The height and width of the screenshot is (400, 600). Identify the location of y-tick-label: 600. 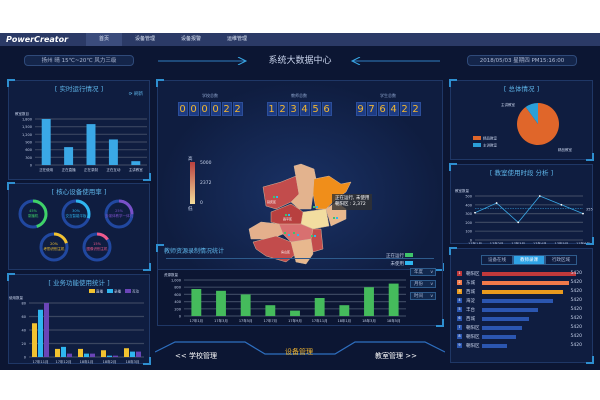
(177, 295).